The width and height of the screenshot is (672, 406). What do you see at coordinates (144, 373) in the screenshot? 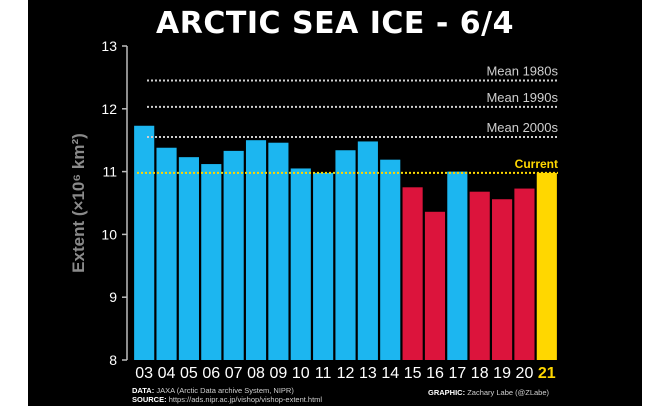
I see `x-tick-label: 03` at bounding box center [144, 373].